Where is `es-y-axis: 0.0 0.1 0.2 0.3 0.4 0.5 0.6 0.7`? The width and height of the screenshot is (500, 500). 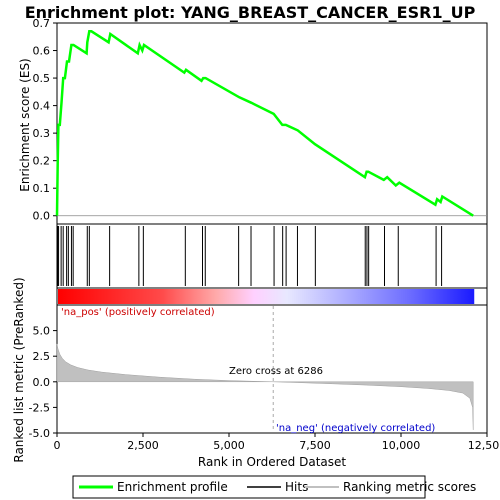 es-y-axis: 0.0 0.1 0.2 0.3 0.4 0.5 0.6 0.7 is located at coordinates (45, 120).